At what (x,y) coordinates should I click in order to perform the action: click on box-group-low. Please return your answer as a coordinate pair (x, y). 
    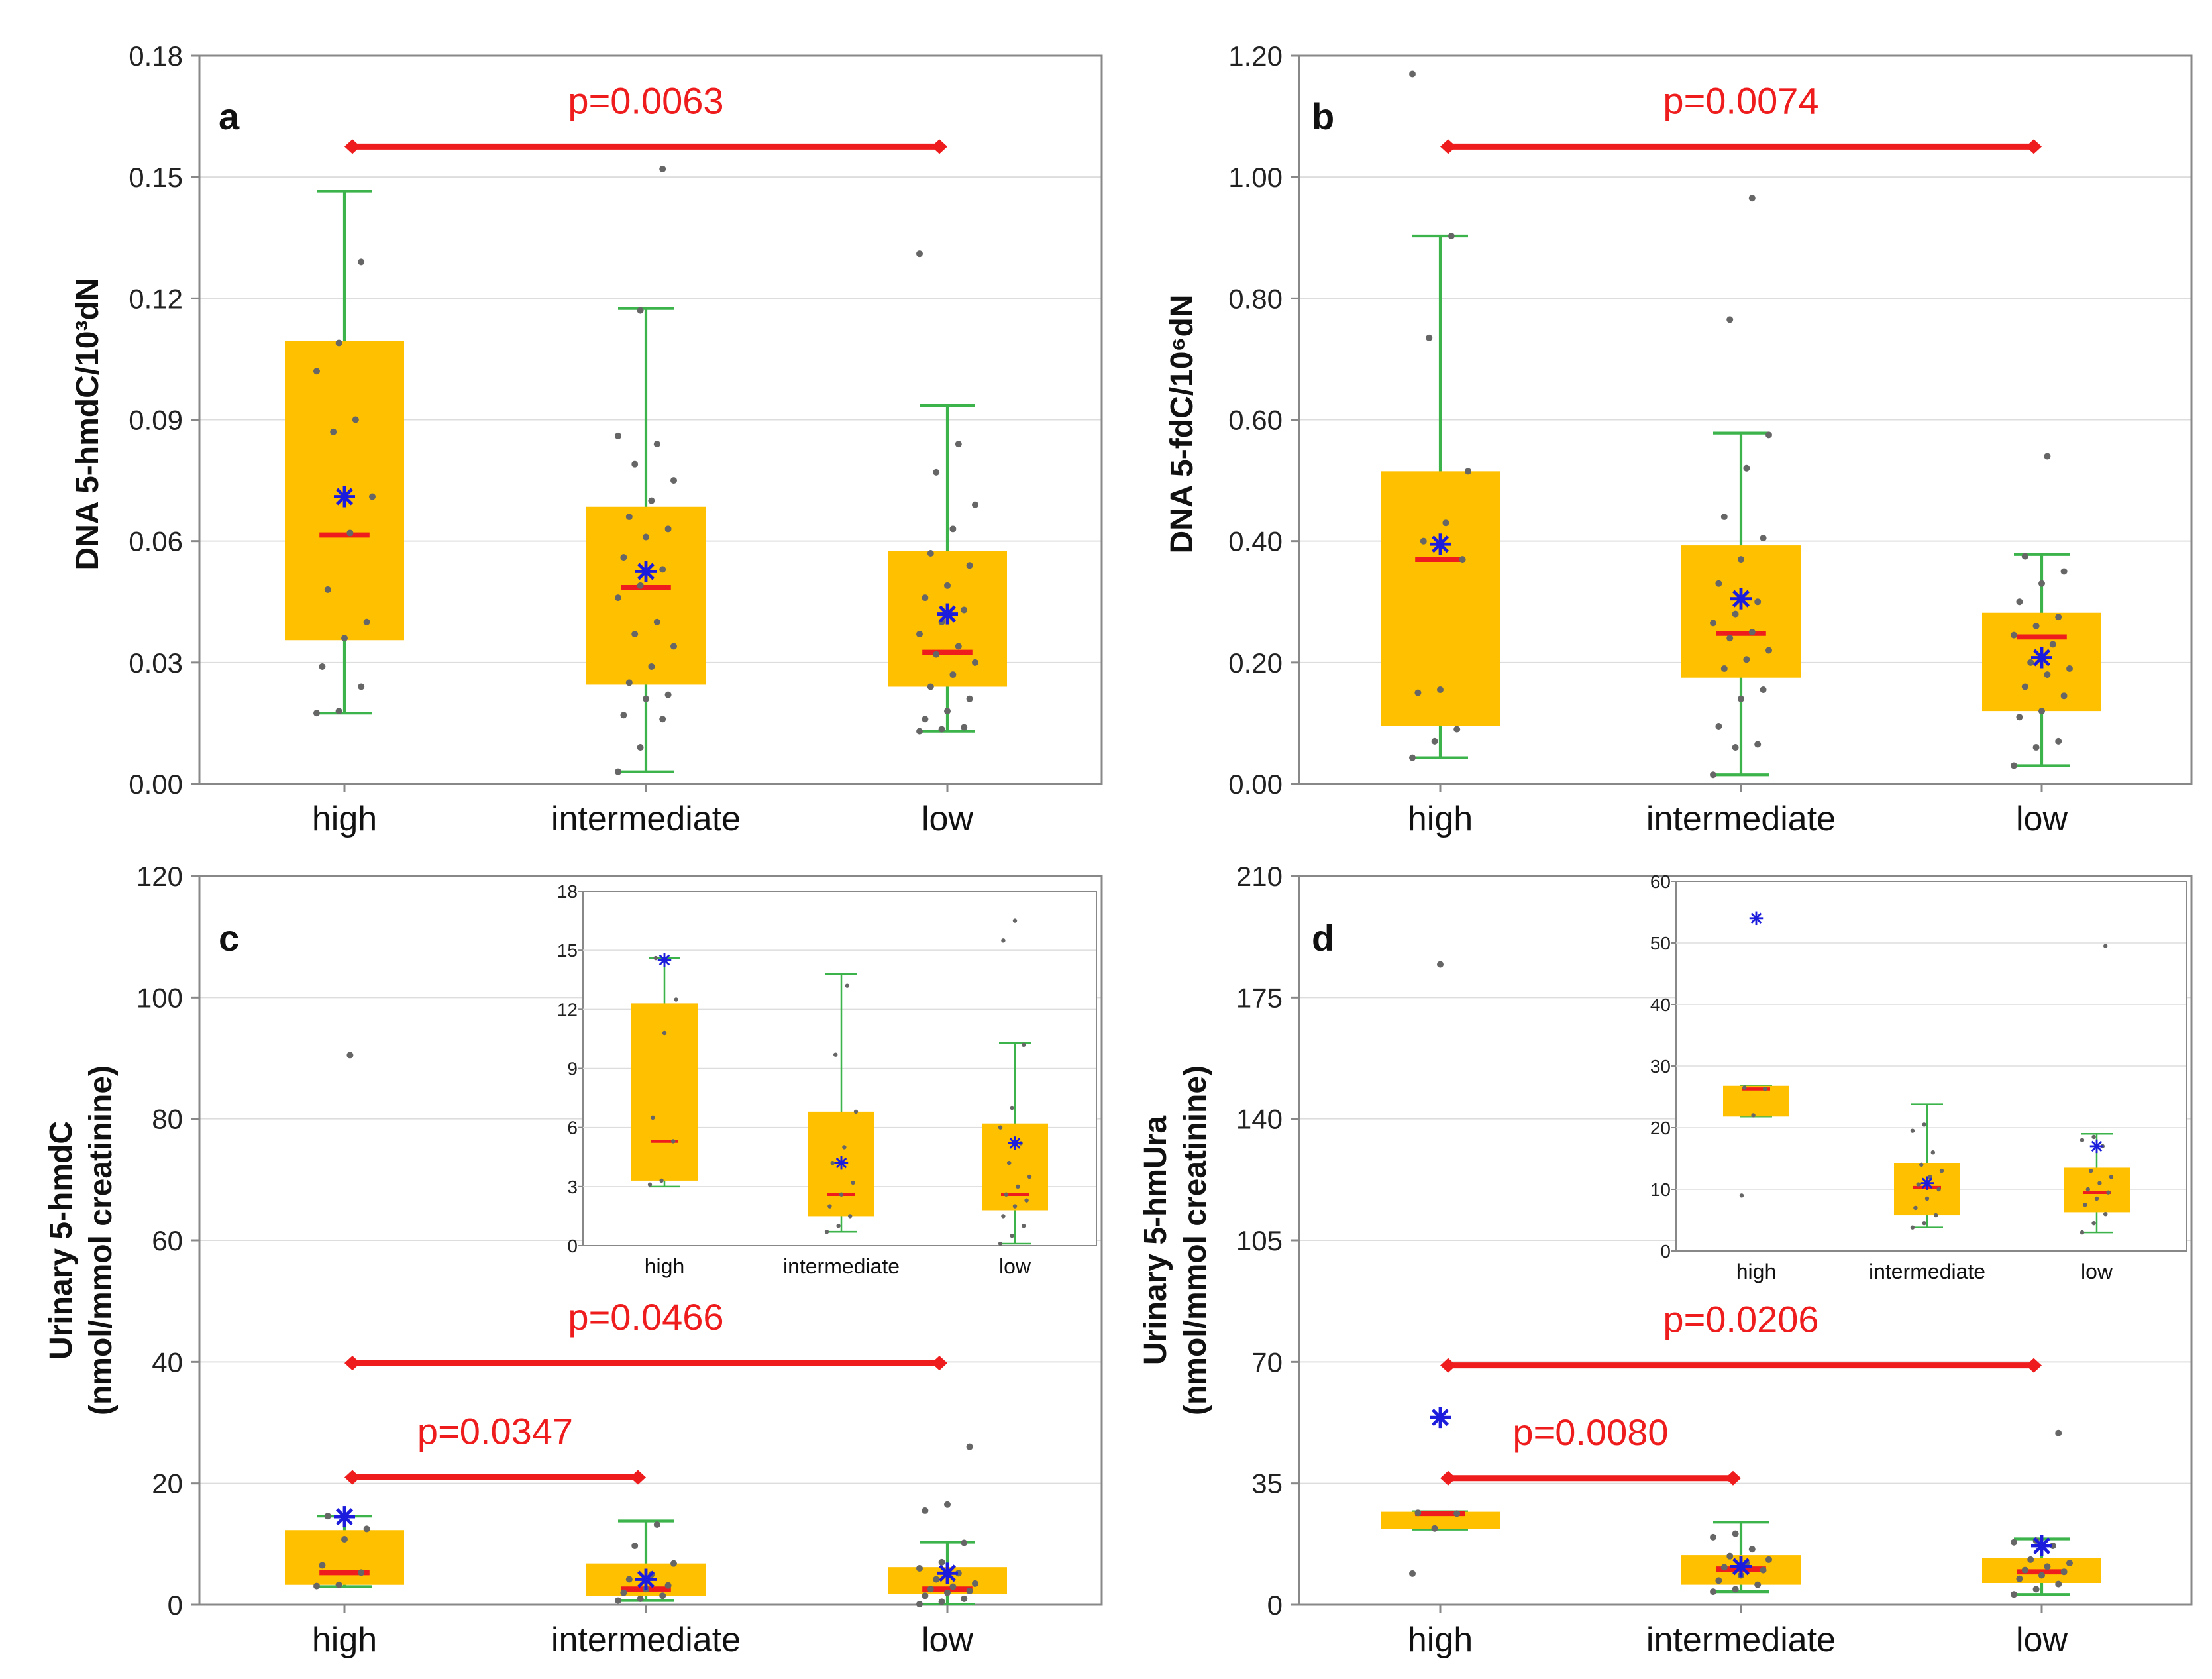
    Looking at the image, I should click on (2041, 1513).